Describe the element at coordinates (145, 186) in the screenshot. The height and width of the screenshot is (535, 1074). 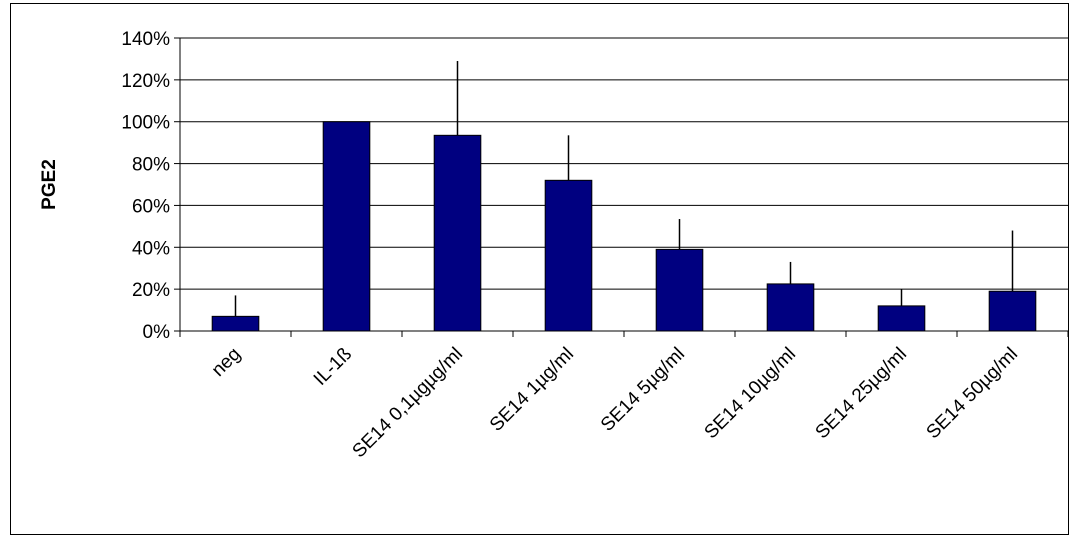
I see `y-tick-labels: 0% 20% 40% 60% 80% 100% 120% 140%` at that location.